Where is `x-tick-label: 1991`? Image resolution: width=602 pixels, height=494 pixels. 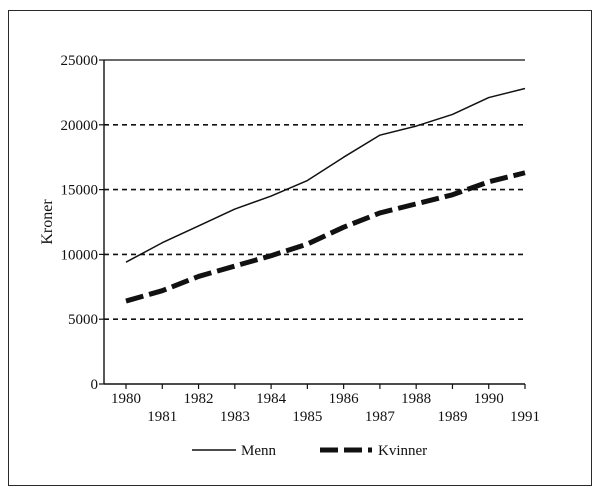
x-tick-label: 1991 is located at coordinates (525, 417).